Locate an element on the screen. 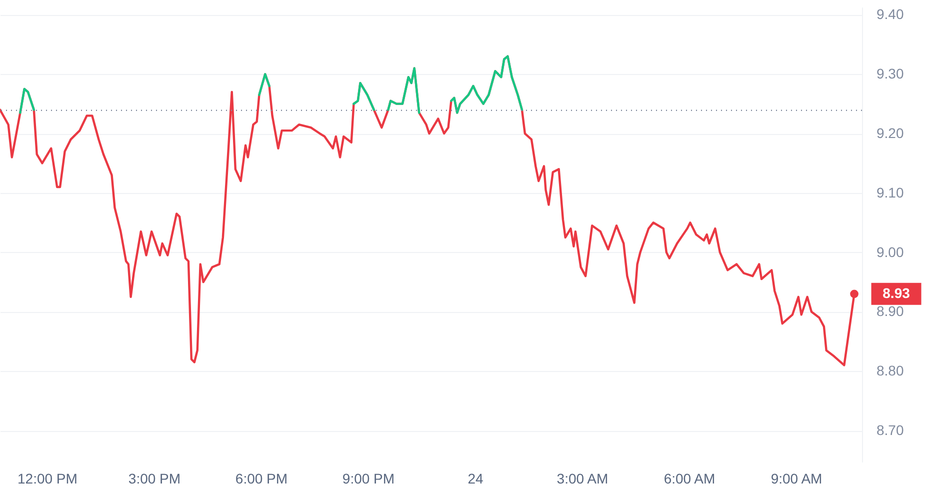 This screenshot has height=495, width=928. x-tick-label: 3:00 PM is located at coordinates (154, 478).